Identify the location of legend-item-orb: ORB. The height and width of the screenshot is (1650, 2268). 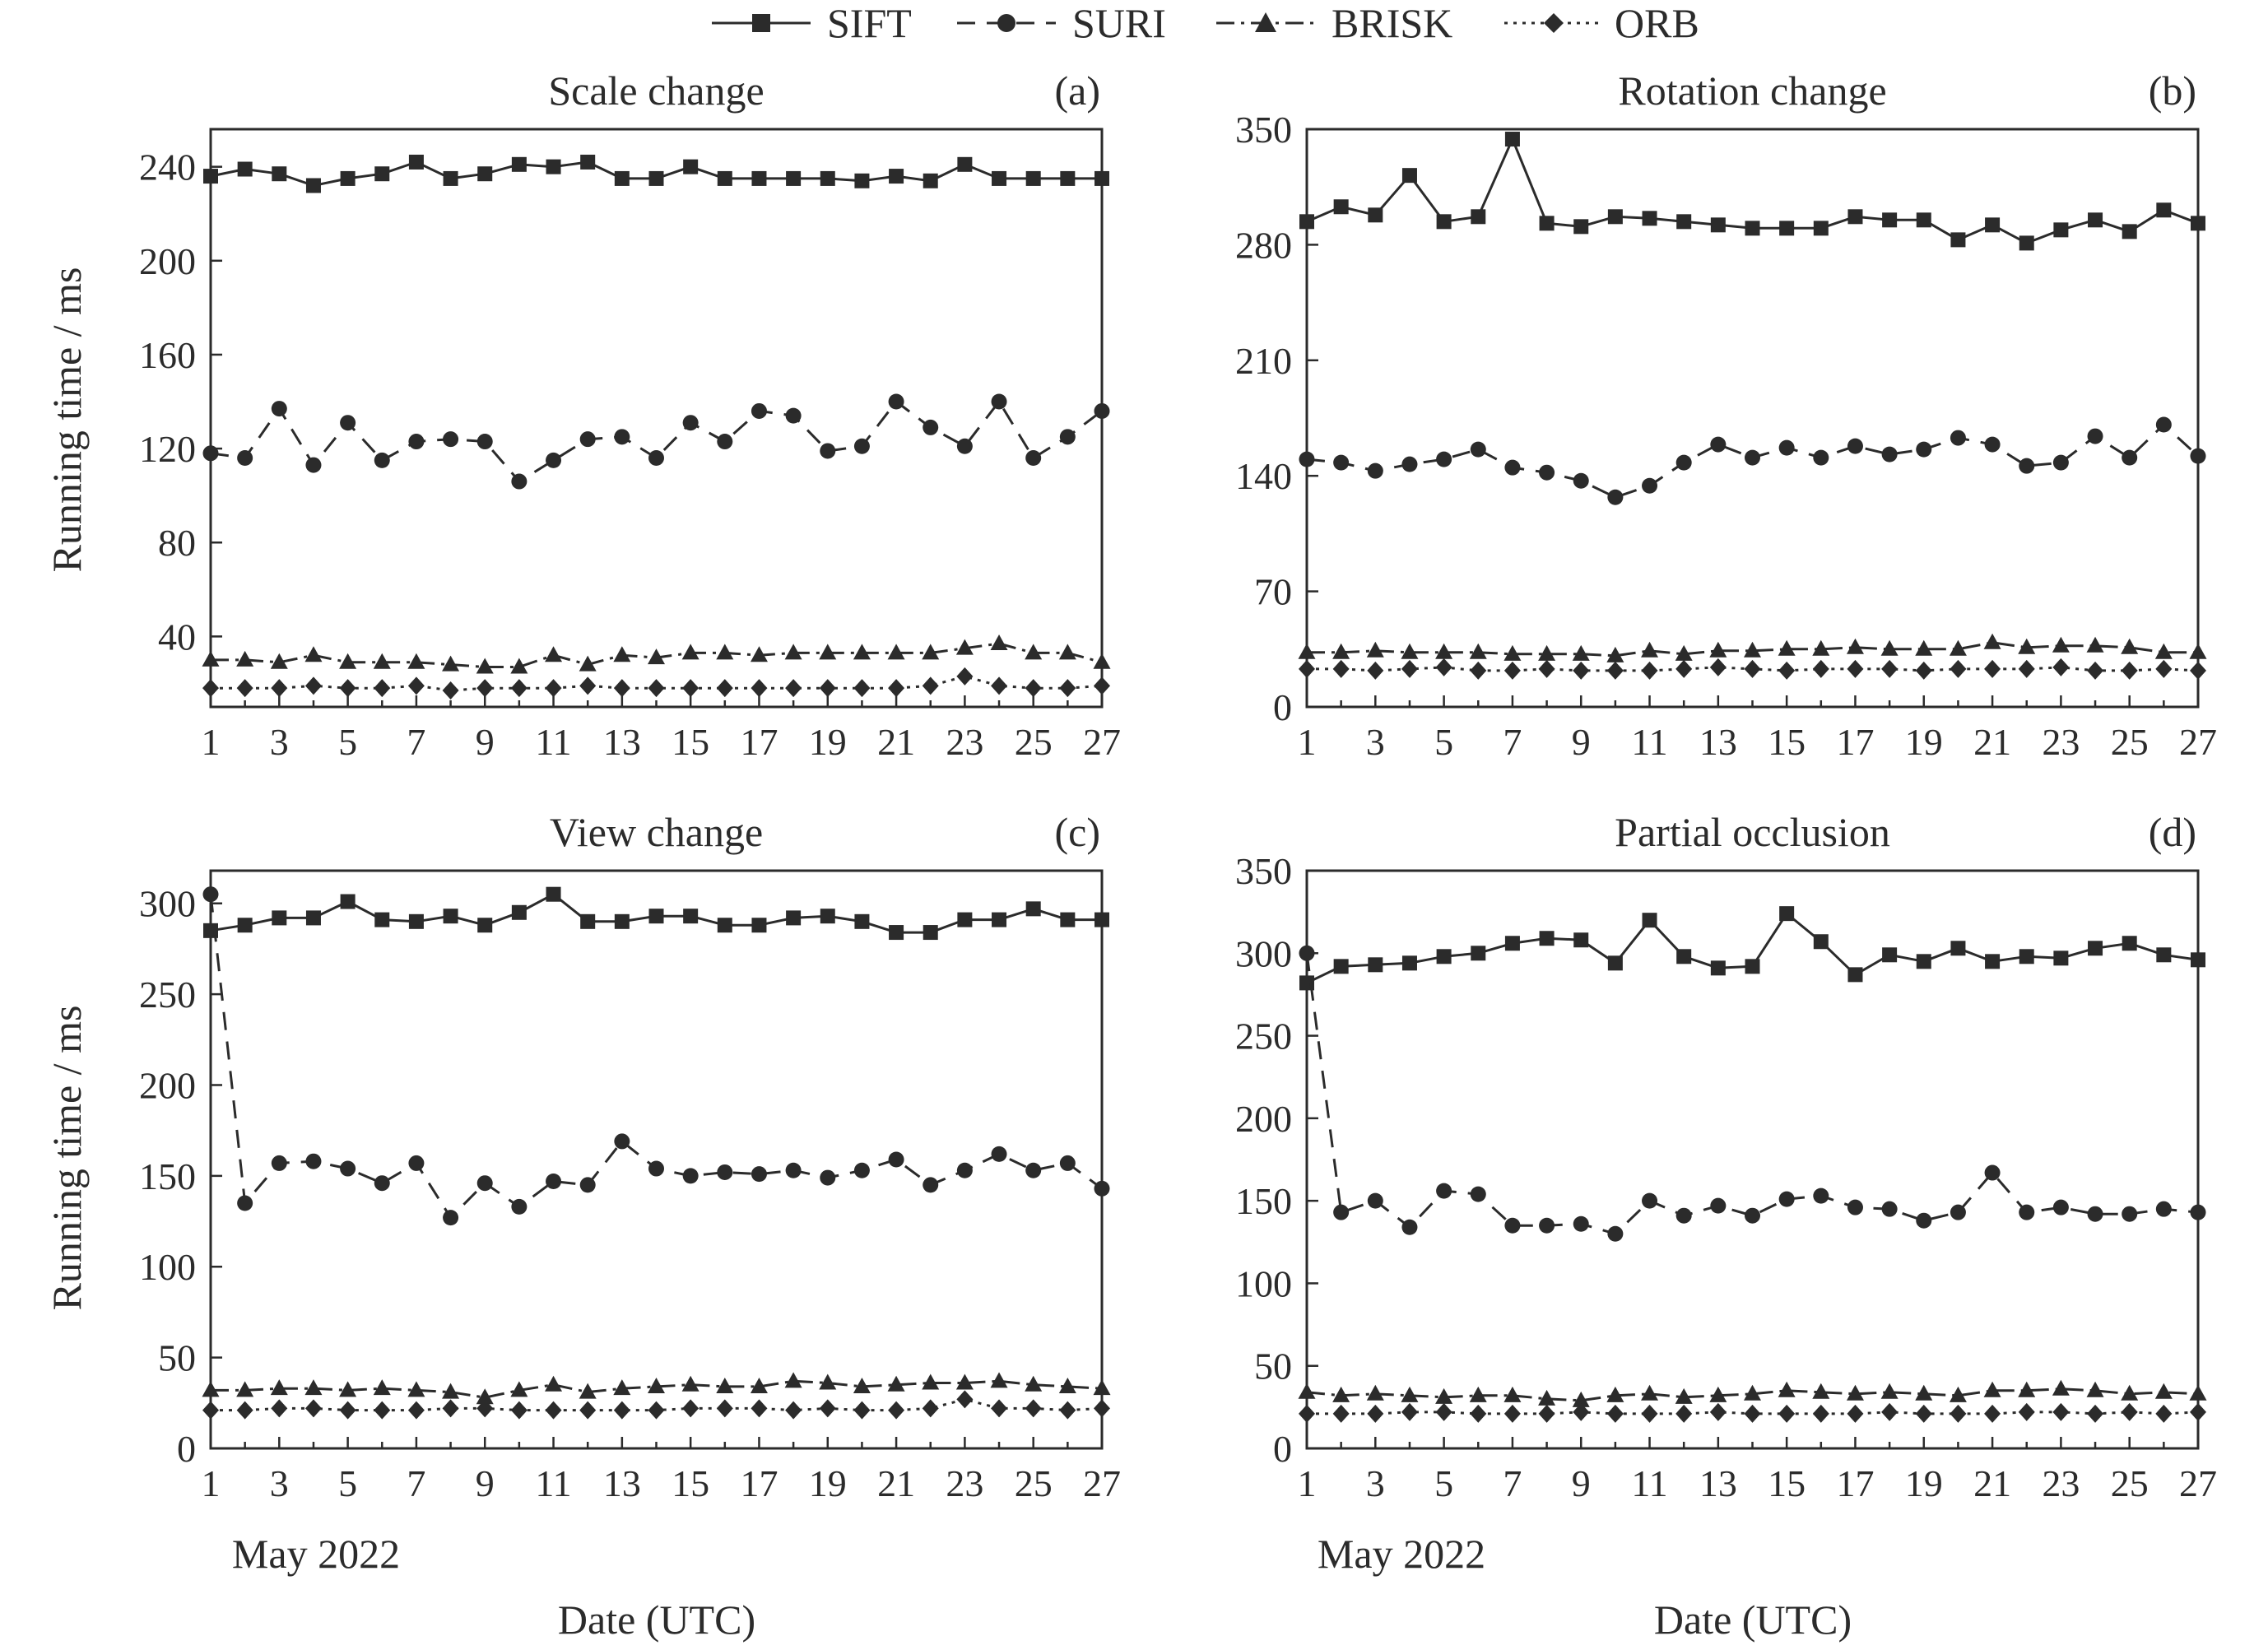
(1602, 23).